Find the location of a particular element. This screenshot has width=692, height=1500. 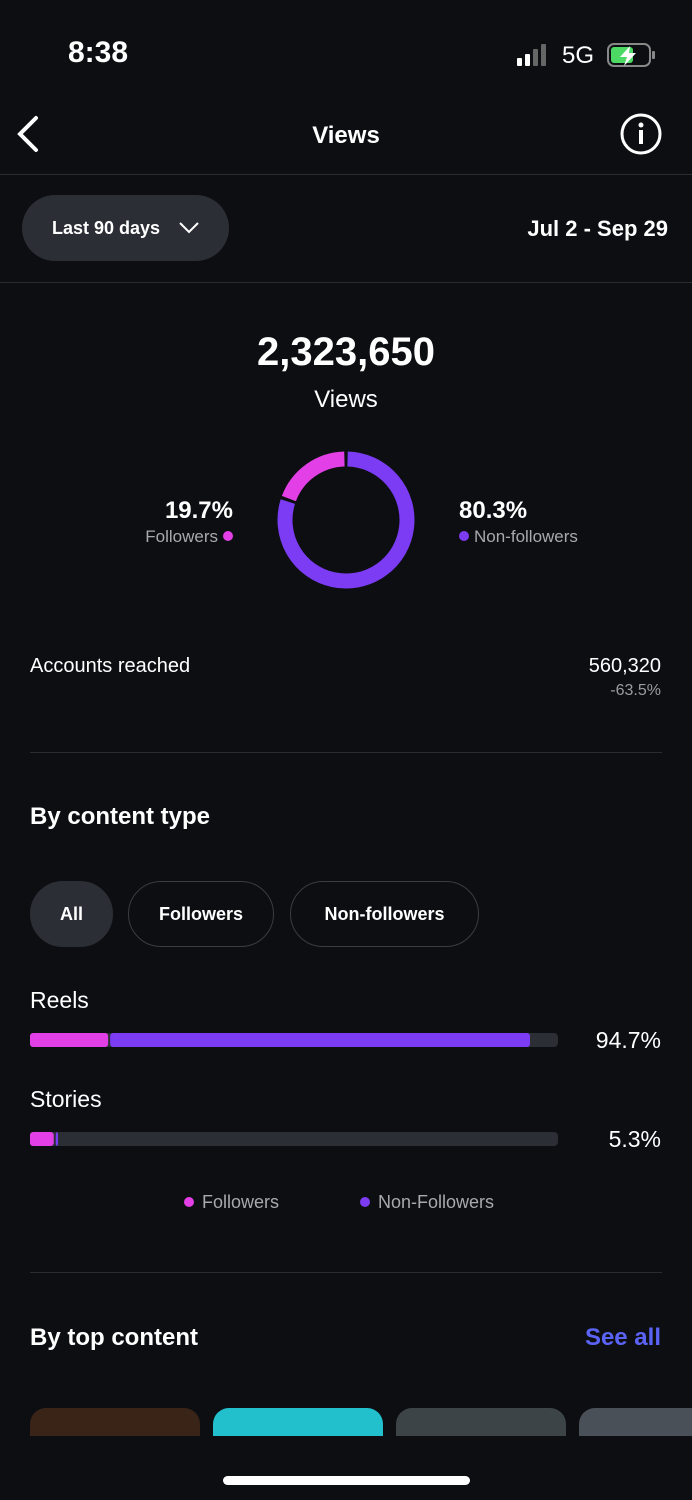

accounts-label: Accounts reached is located at coordinates (110, 666).